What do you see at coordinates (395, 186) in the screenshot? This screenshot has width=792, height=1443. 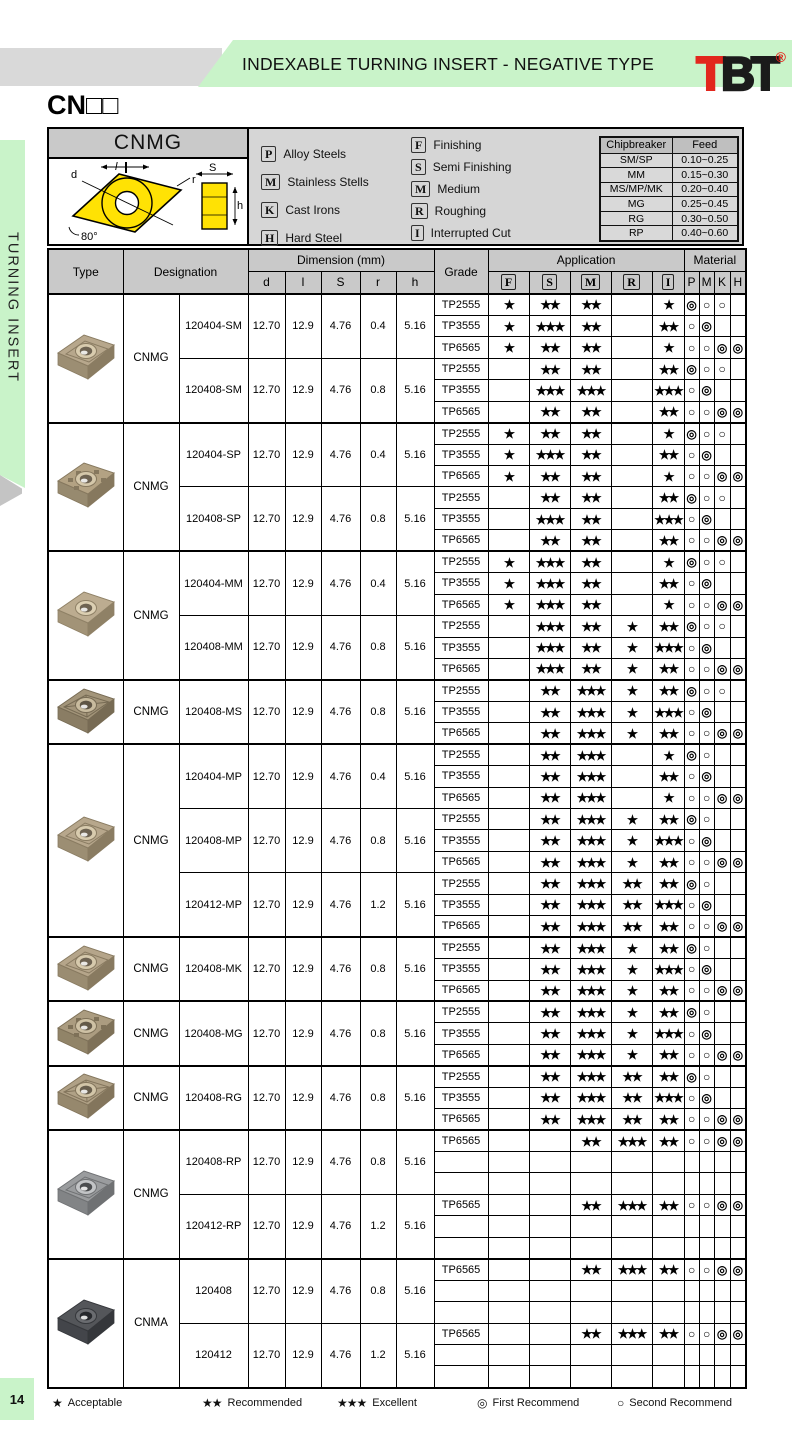 I see `series-info-box: CNMG d l r 80°` at bounding box center [395, 186].